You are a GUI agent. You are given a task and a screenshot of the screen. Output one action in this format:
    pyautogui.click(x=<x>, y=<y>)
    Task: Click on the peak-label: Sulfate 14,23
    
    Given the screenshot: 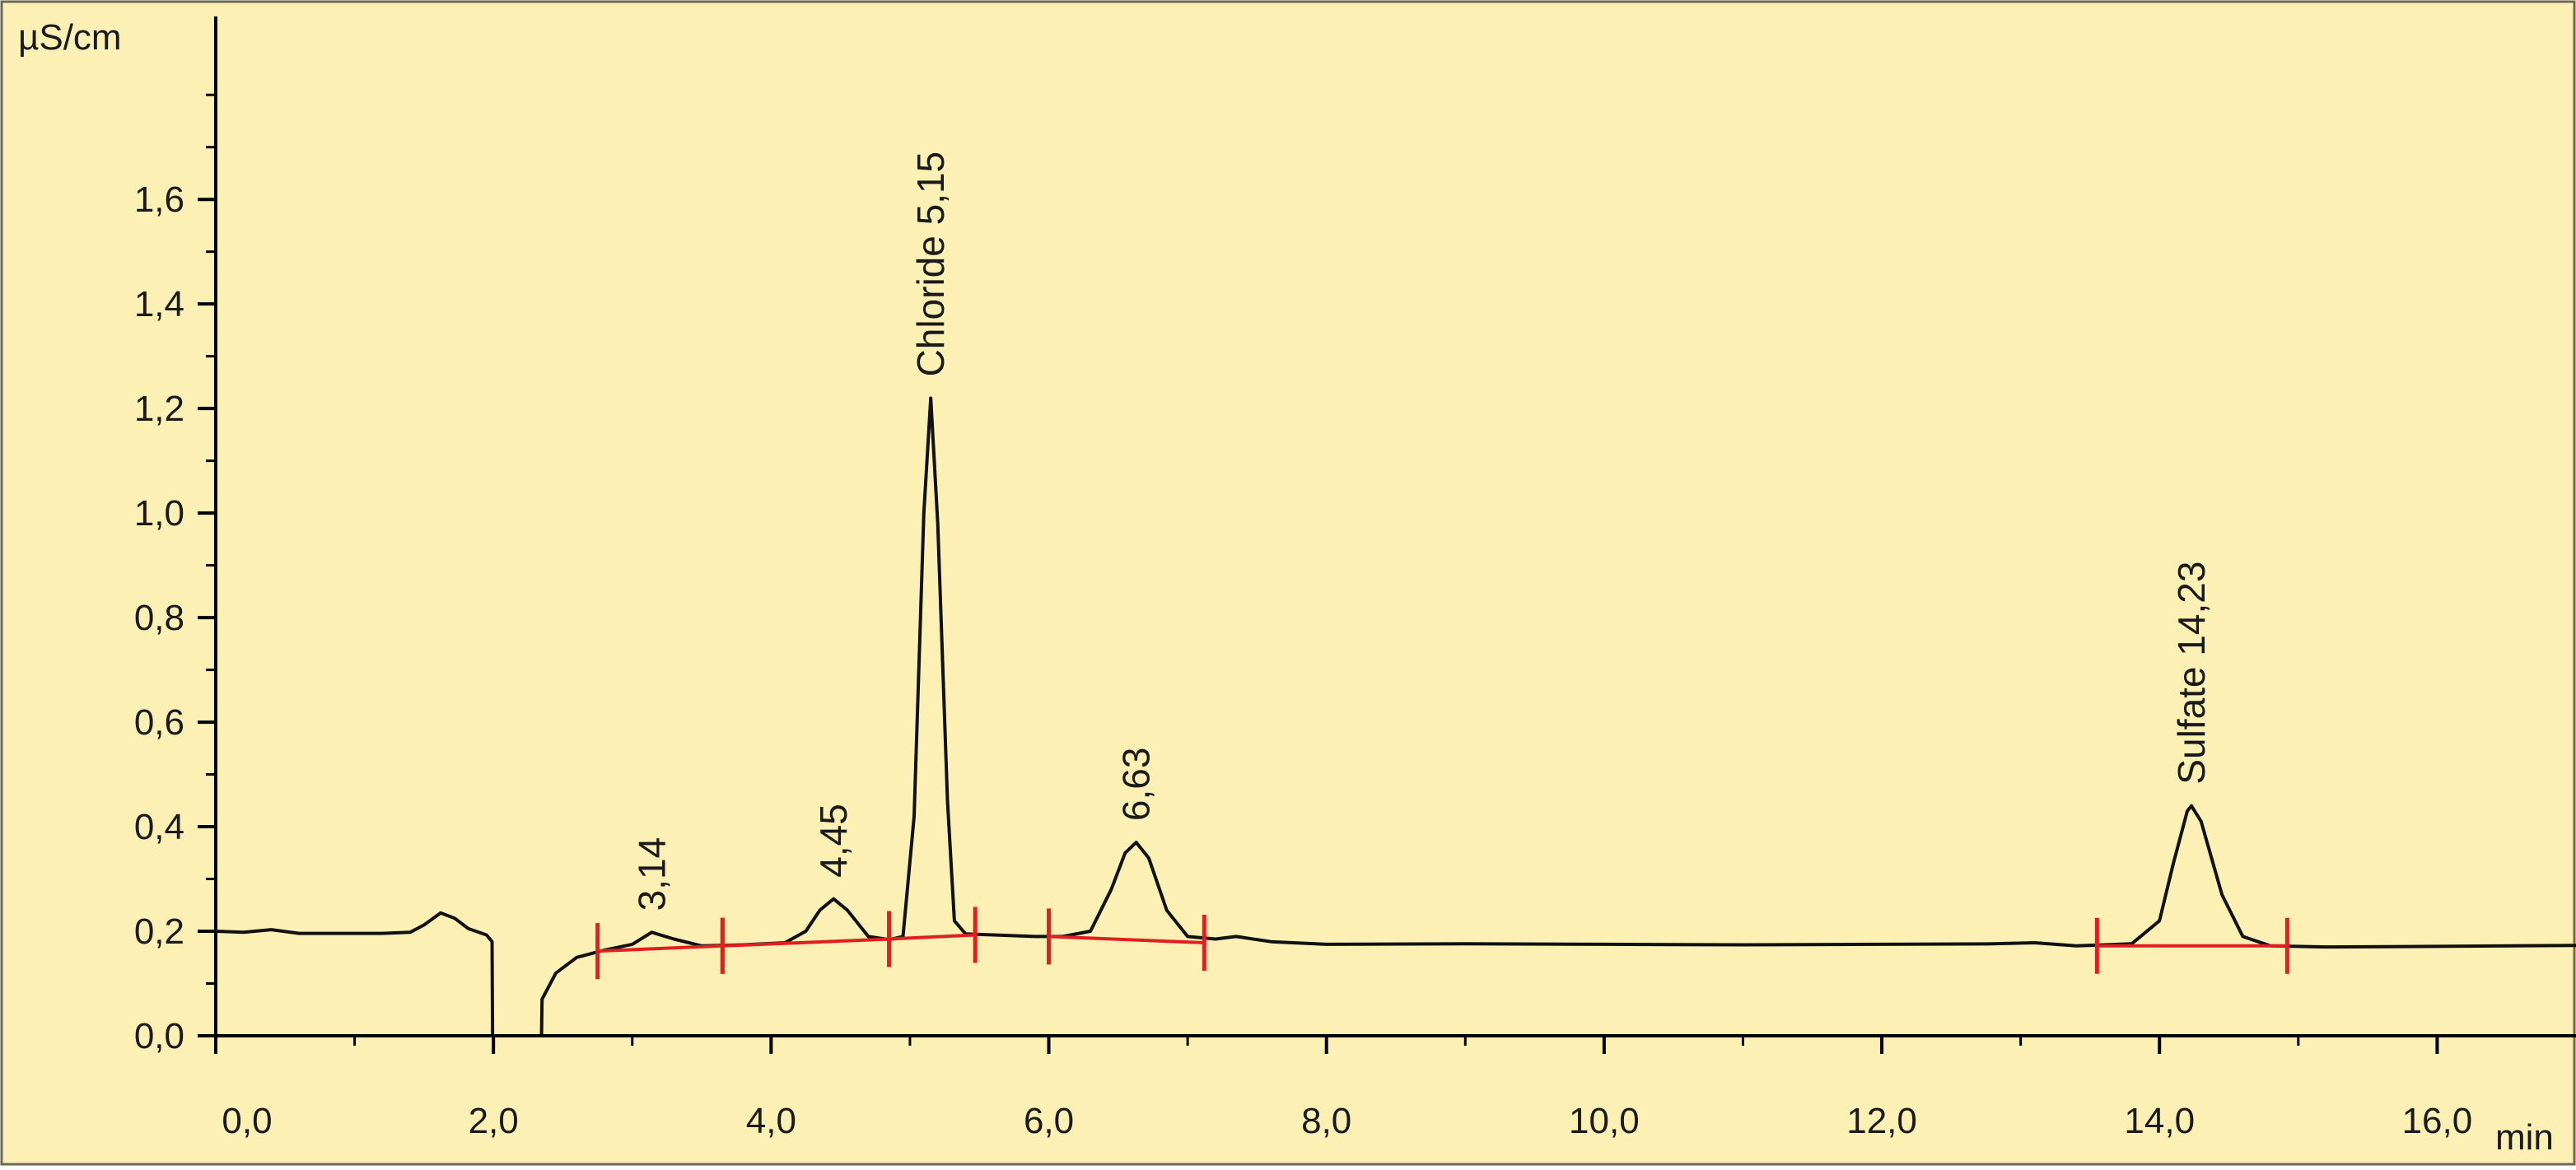 What is the action you would take?
    pyautogui.click(x=2191, y=673)
    